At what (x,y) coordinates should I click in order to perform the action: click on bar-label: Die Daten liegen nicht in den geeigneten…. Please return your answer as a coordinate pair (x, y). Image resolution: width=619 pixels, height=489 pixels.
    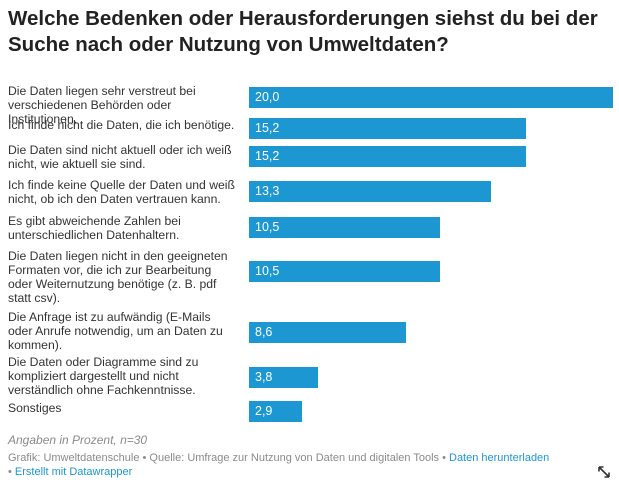
    Looking at the image, I should click on (118, 277).